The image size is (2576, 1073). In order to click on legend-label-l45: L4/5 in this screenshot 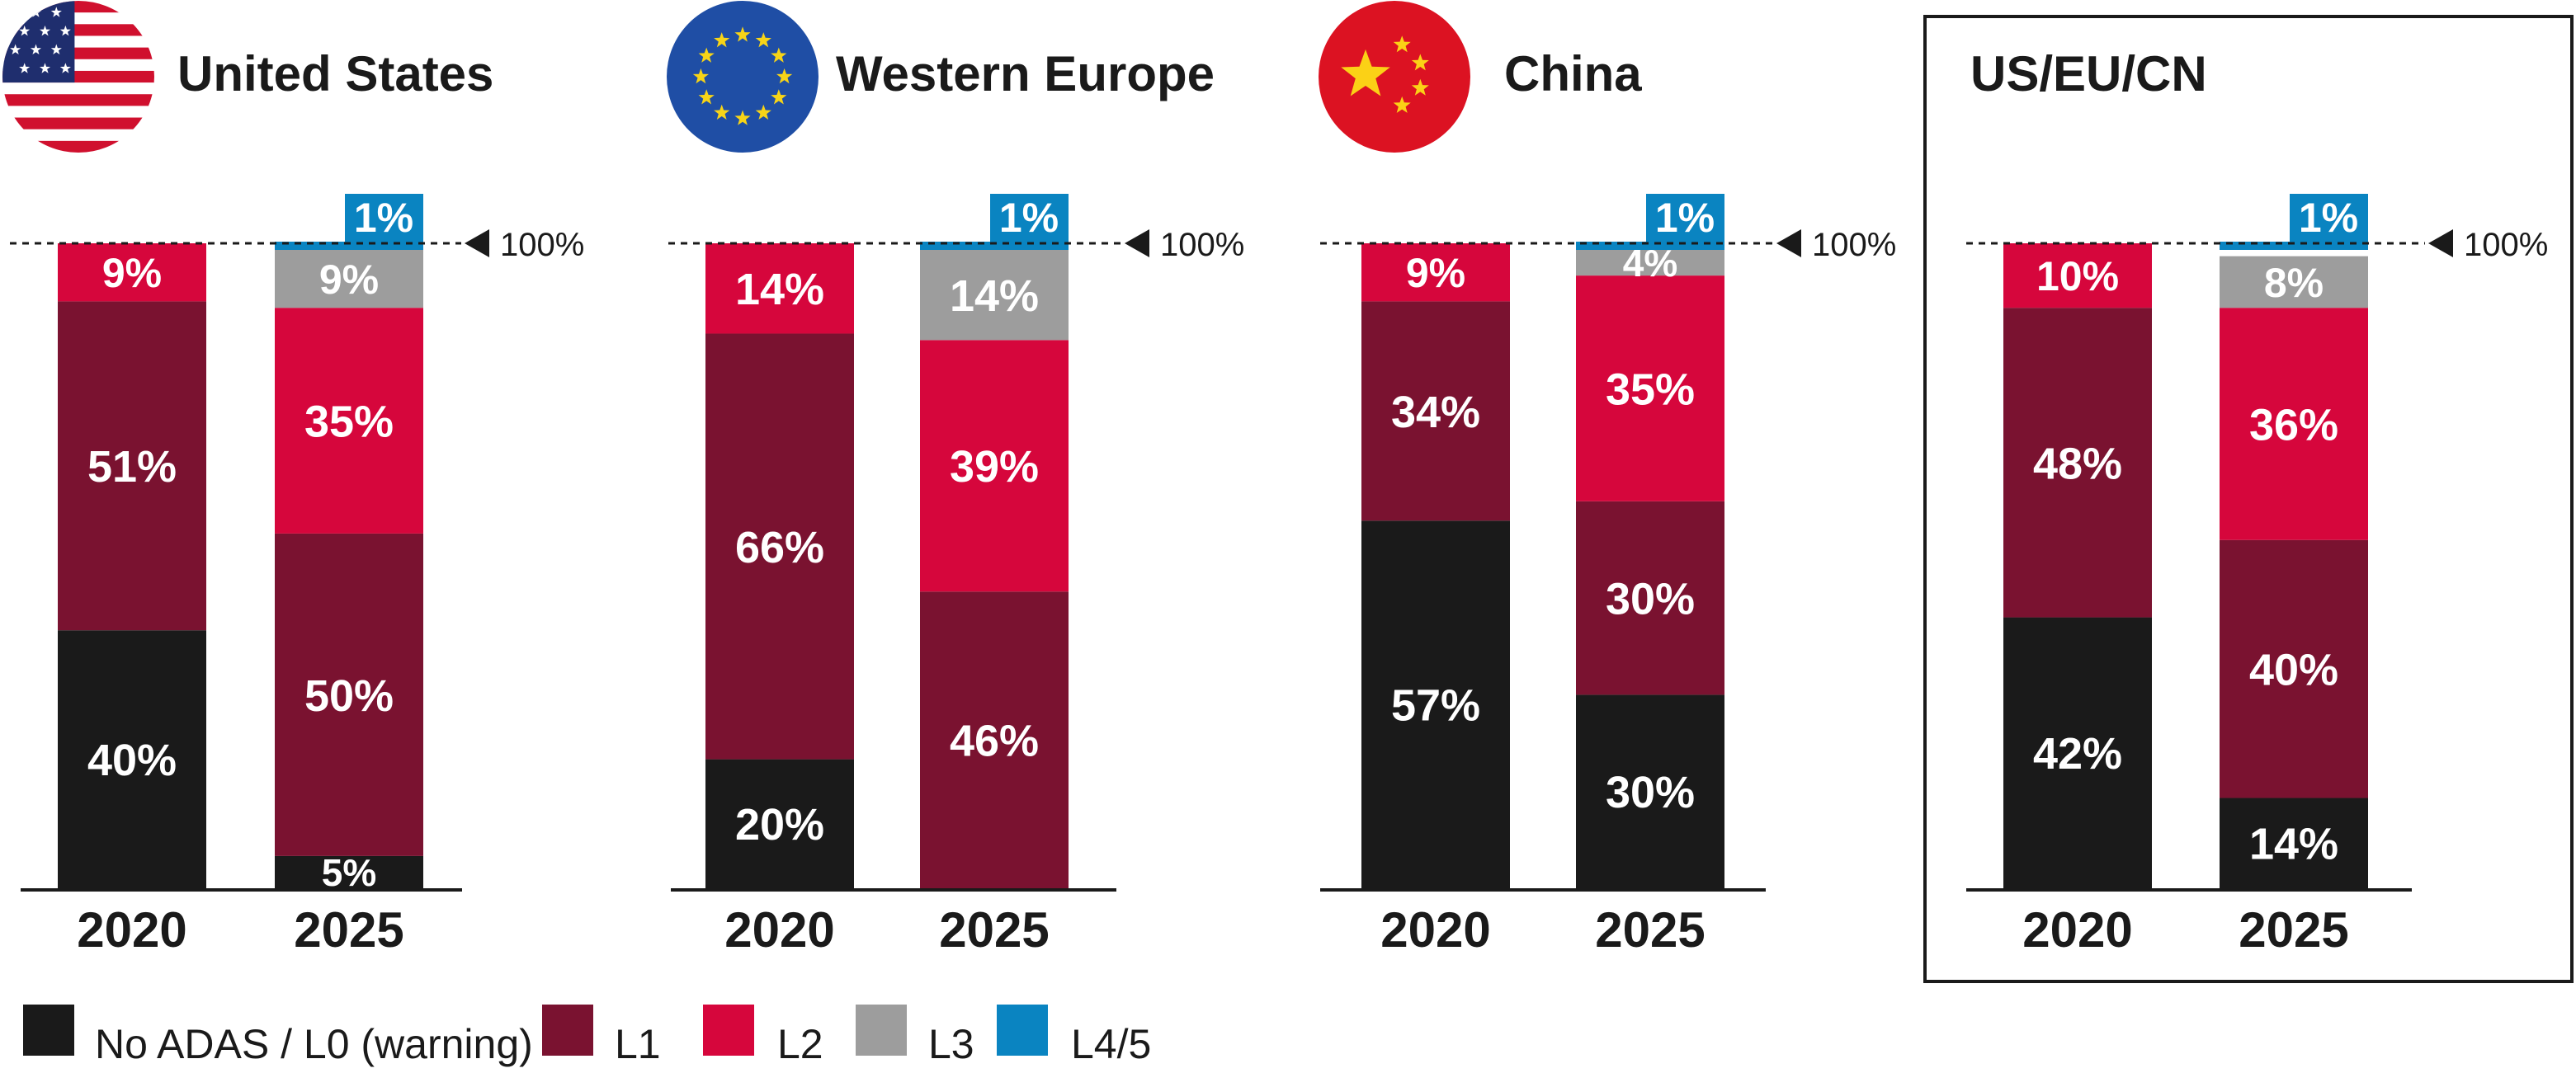, I will do `click(1111, 1044)`.